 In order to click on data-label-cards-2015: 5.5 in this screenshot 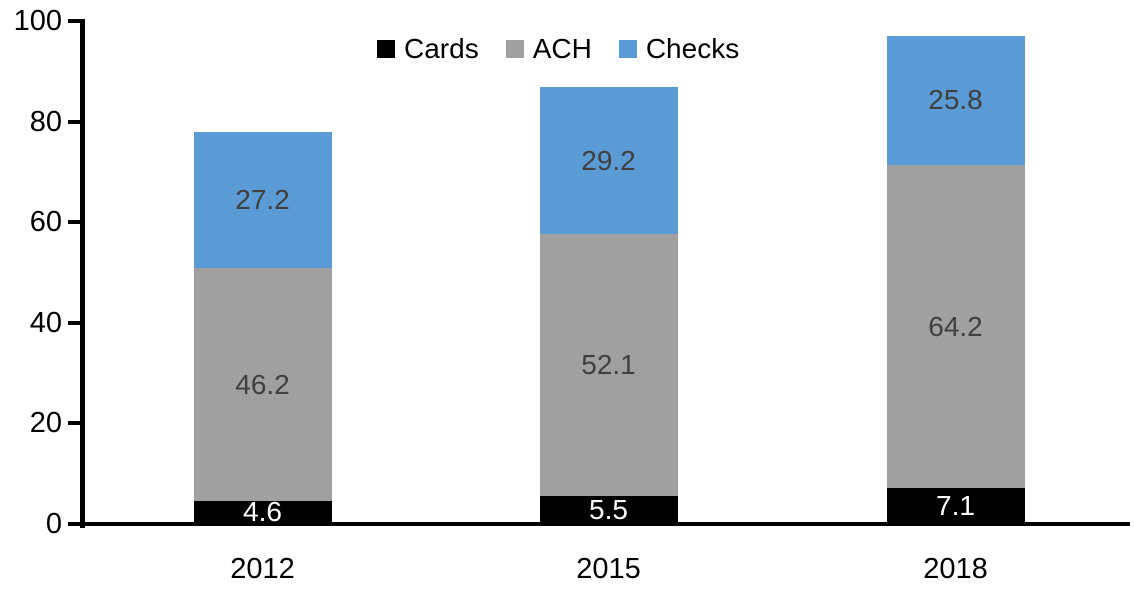, I will do `click(608, 510)`.